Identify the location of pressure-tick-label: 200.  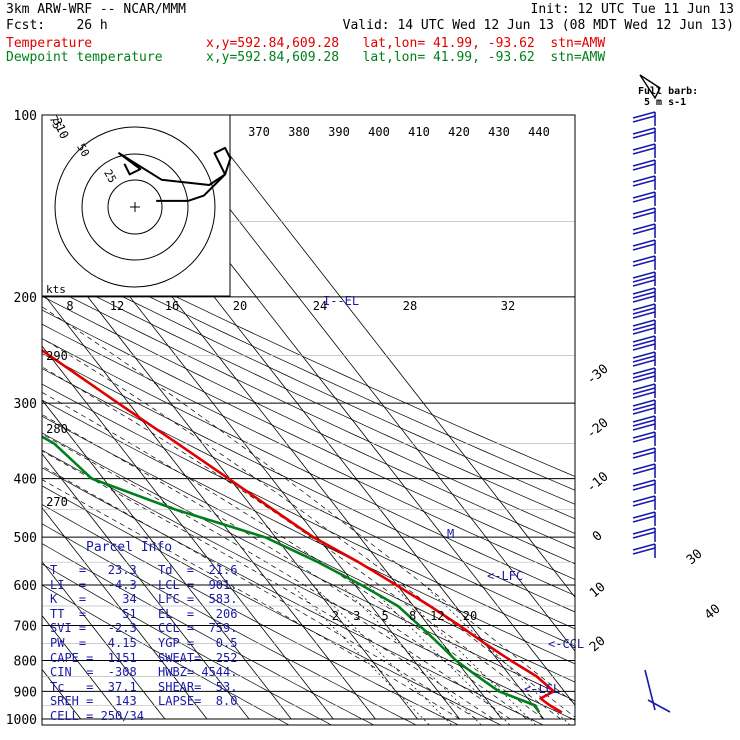
(25, 298).